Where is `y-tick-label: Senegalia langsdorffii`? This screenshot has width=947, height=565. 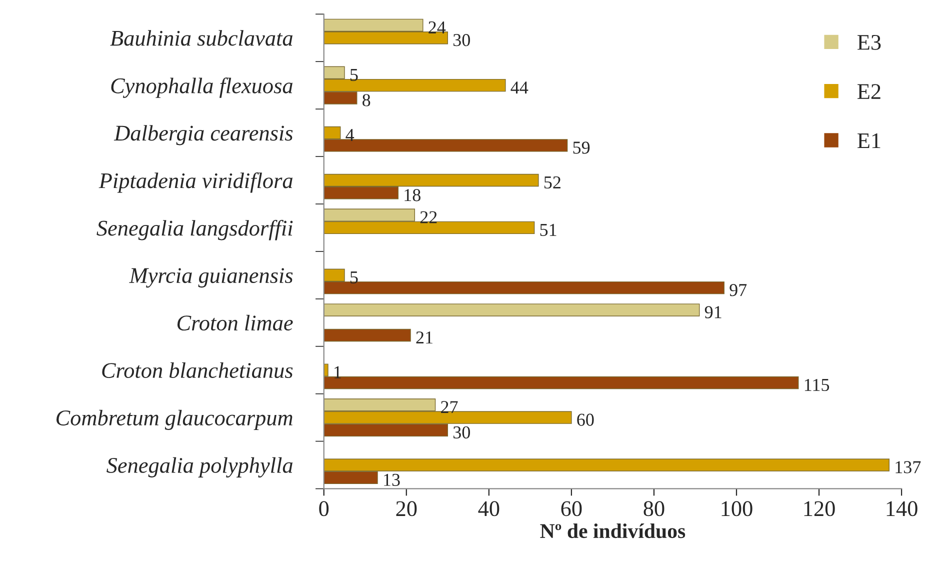
y-tick-label: Senegalia langsdorffii is located at coordinates (194, 230).